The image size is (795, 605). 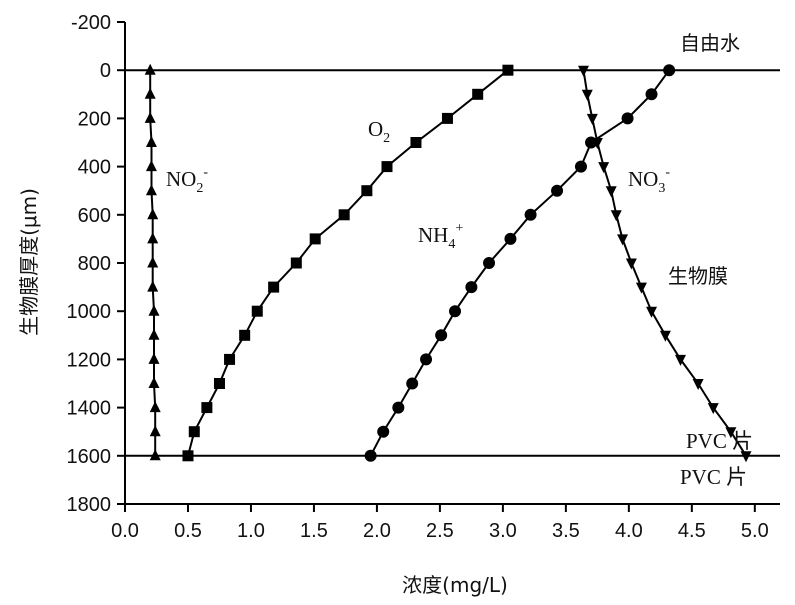 What do you see at coordinates (566, 531) in the screenshot?
I see `x-tick-label: 3.5` at bounding box center [566, 531].